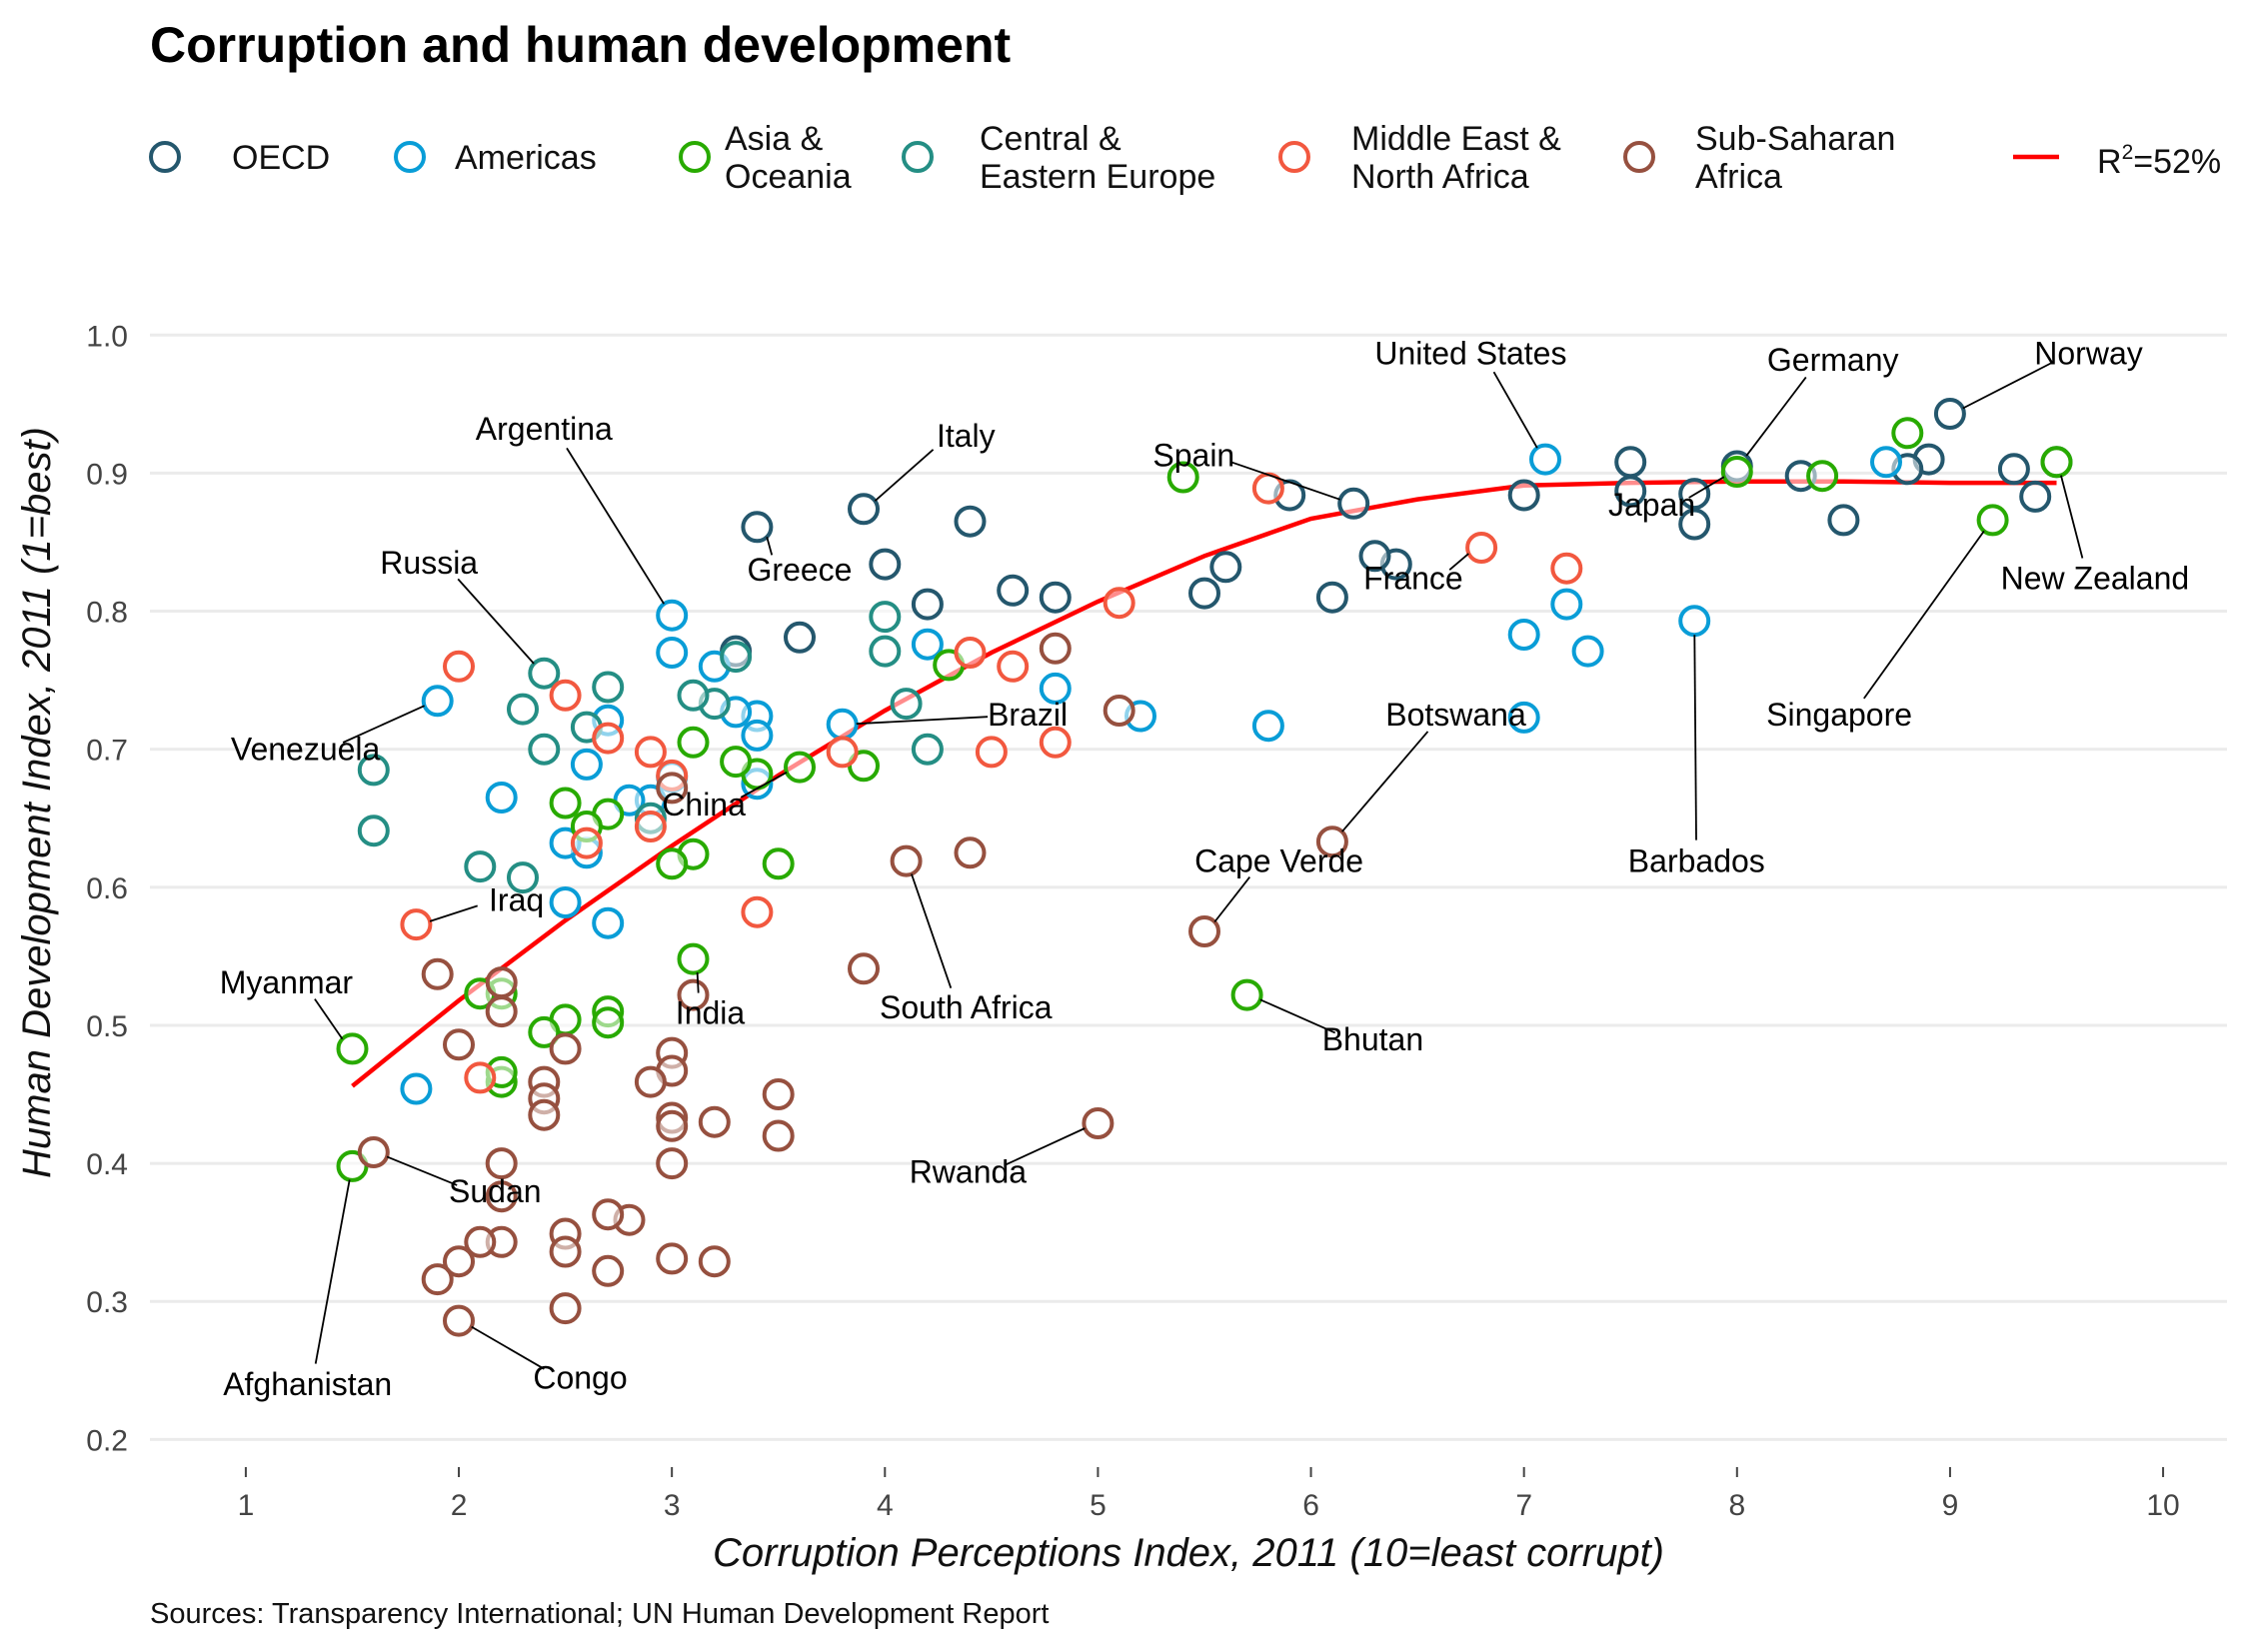 The width and height of the screenshot is (2243, 1652). Describe the element at coordinates (544, 429) in the screenshot. I see `annotation-label: Argentina` at that location.